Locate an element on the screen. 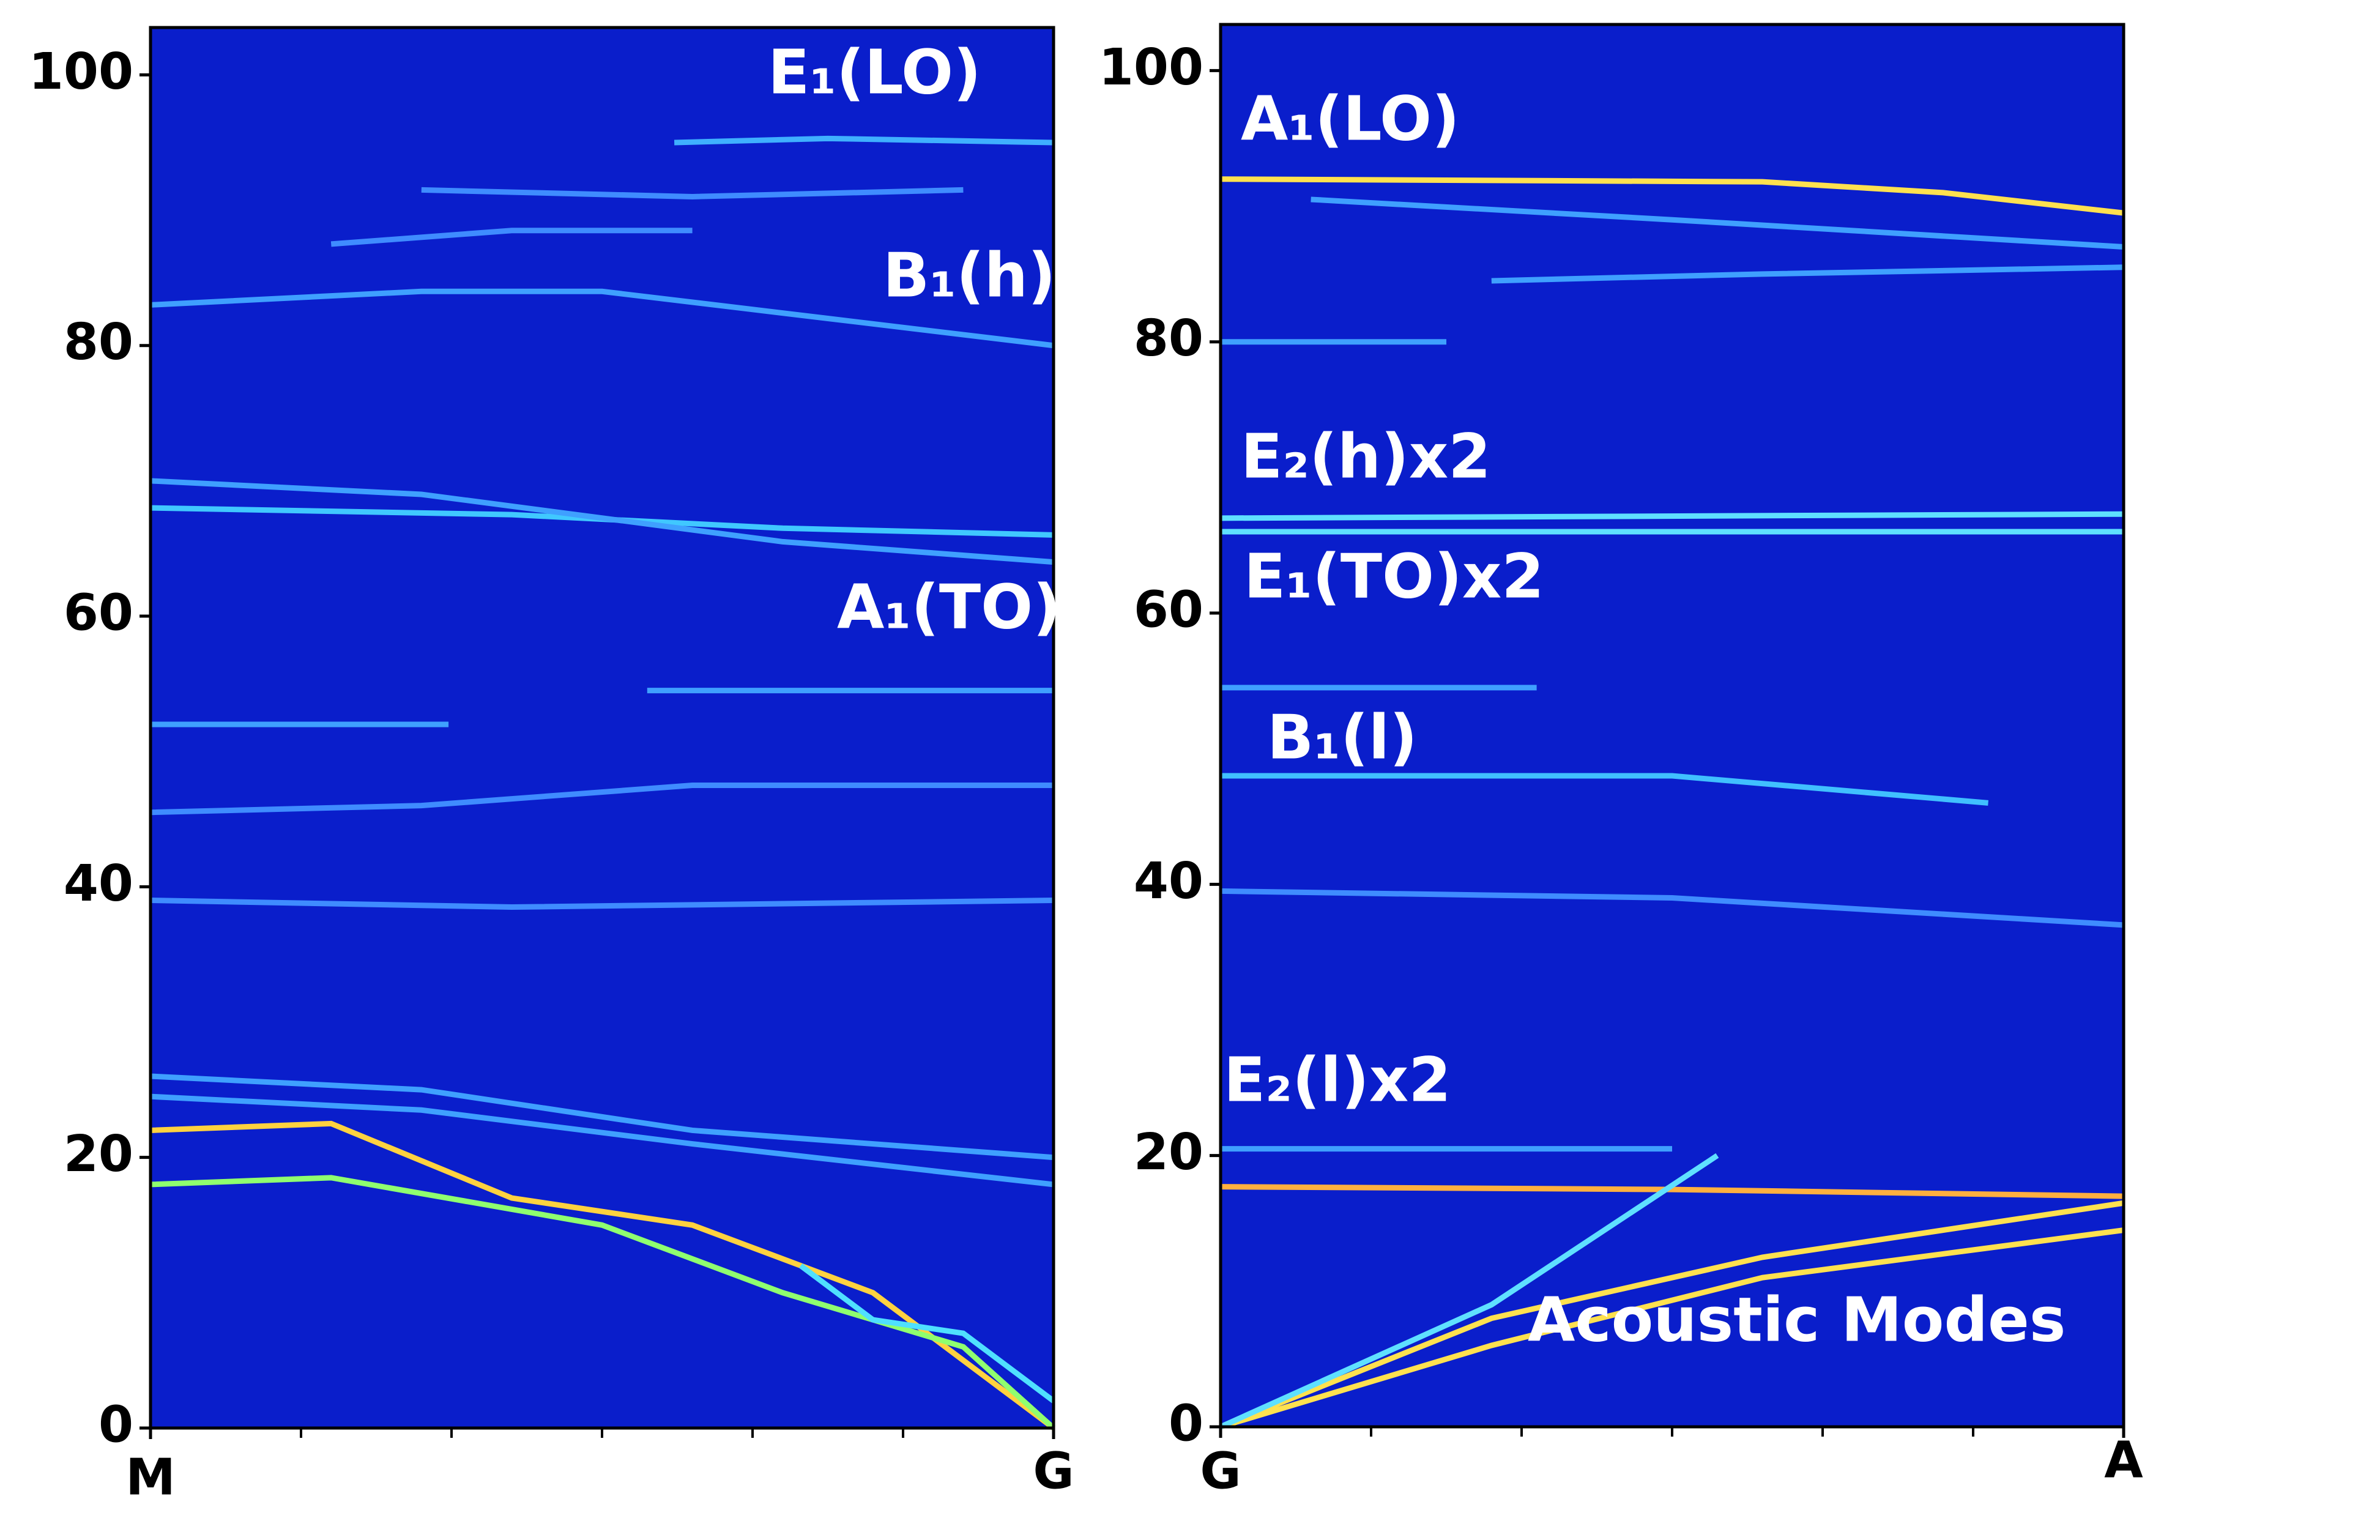 The image size is (2380, 1540). x-tick-label: A is located at coordinates (2123, 1460).